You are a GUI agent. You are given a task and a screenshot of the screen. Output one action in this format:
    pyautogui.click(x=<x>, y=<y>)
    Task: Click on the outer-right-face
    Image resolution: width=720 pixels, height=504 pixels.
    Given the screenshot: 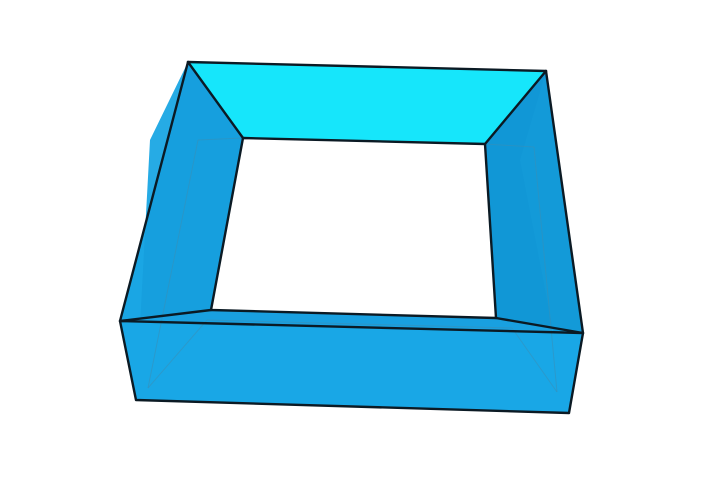 What is the action you would take?
    pyautogui.click(x=551, y=242)
    